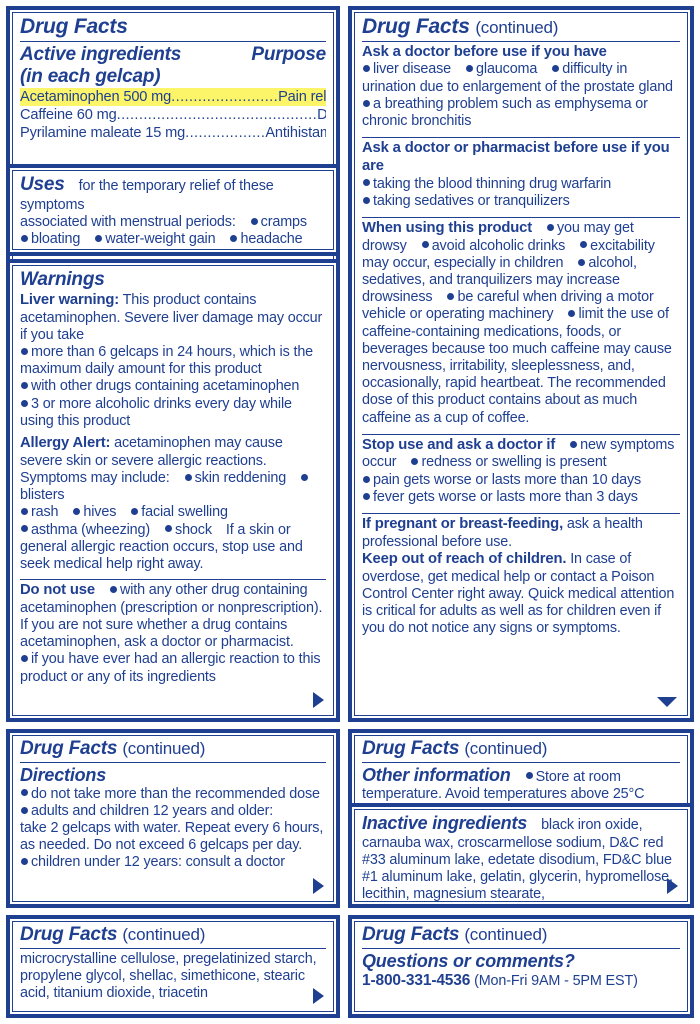 The height and width of the screenshot is (1024, 700). Describe the element at coordinates (321, 115) in the screenshot. I see `ingredient-purpose: Diuretic` at that location.